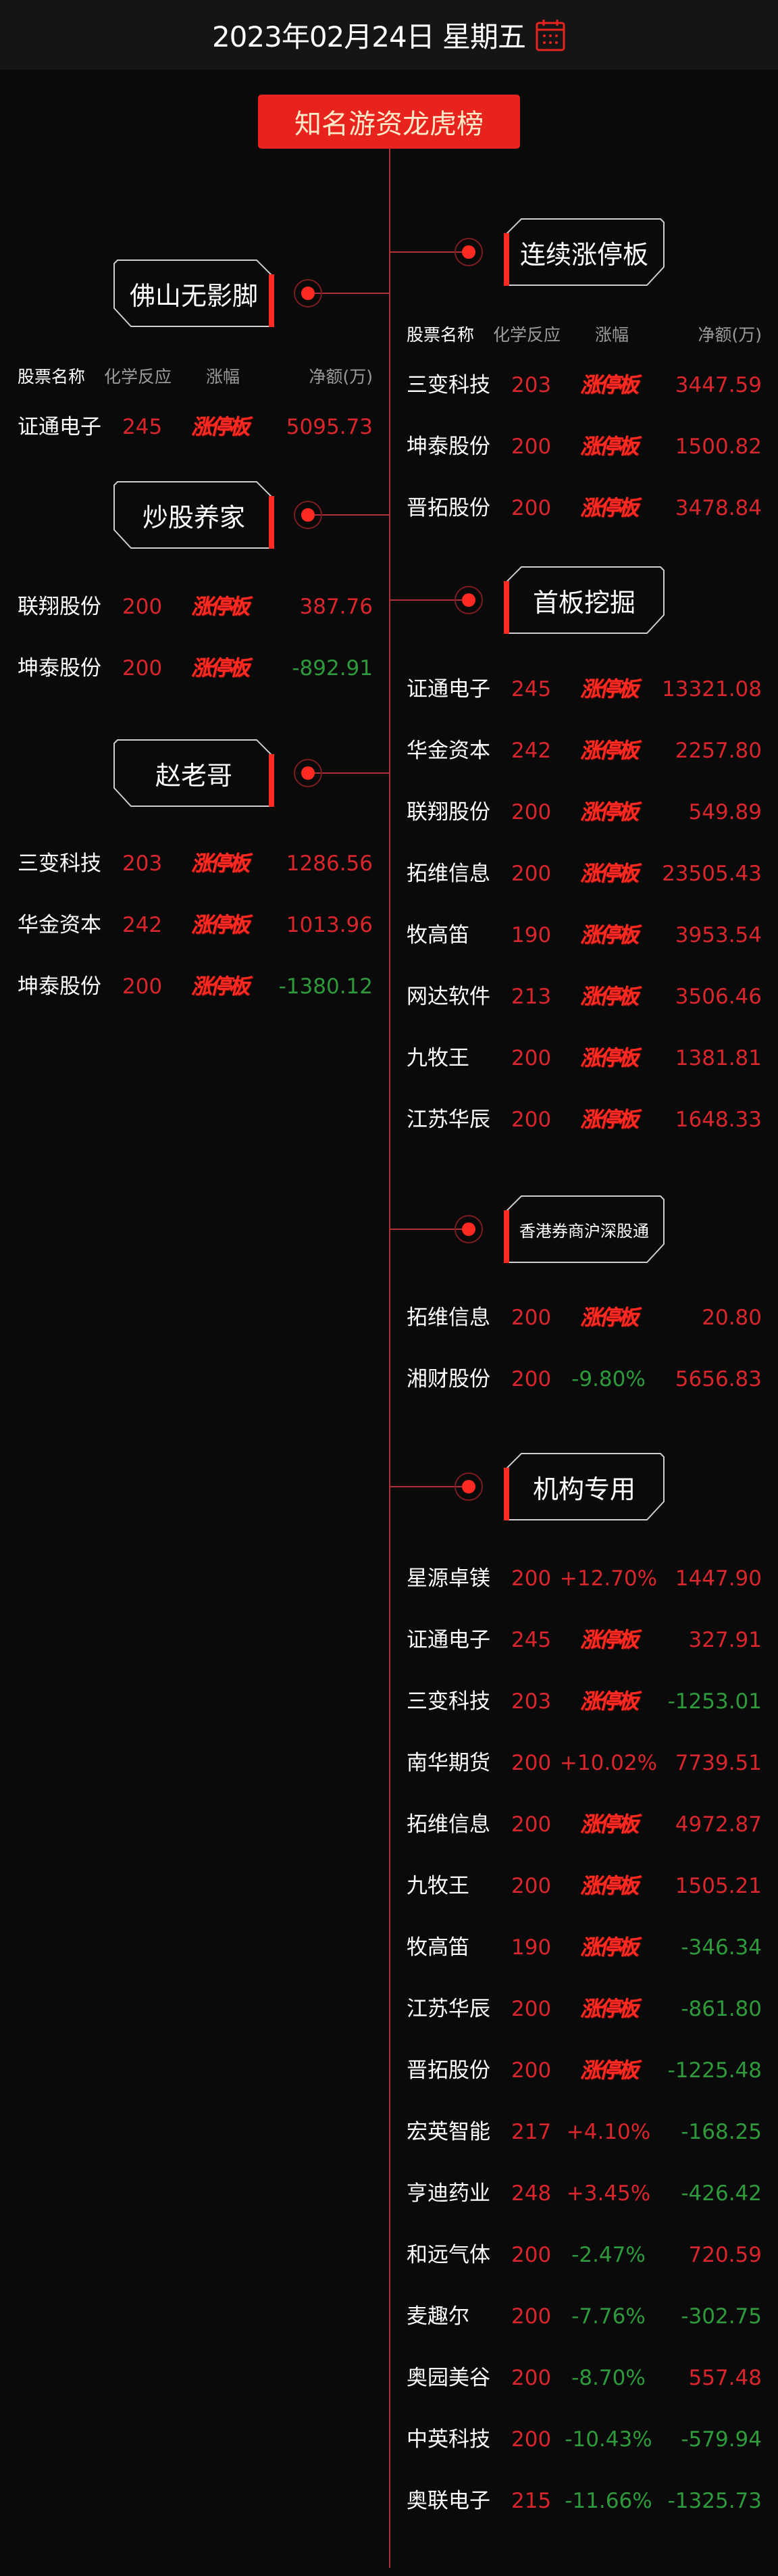 This screenshot has width=778, height=2576. What do you see at coordinates (583, 2265) in the screenshot?
I see `table-row: 和远气体 200 -2.47% 720.59` at bounding box center [583, 2265].